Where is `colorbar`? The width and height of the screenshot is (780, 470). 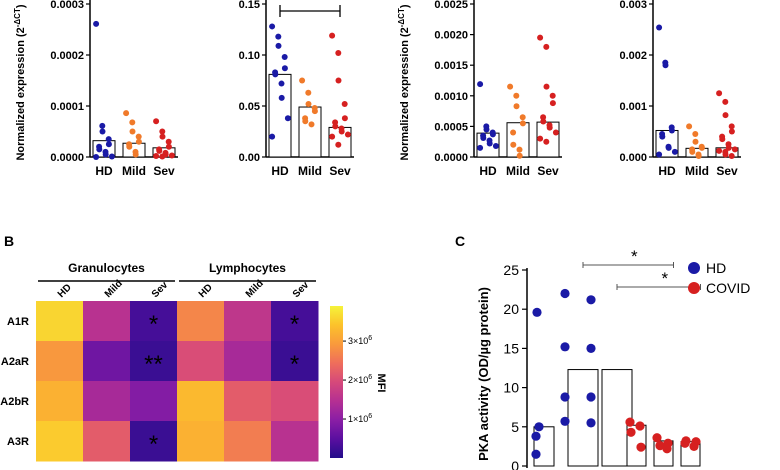
colorbar is located at coordinates (336, 382).